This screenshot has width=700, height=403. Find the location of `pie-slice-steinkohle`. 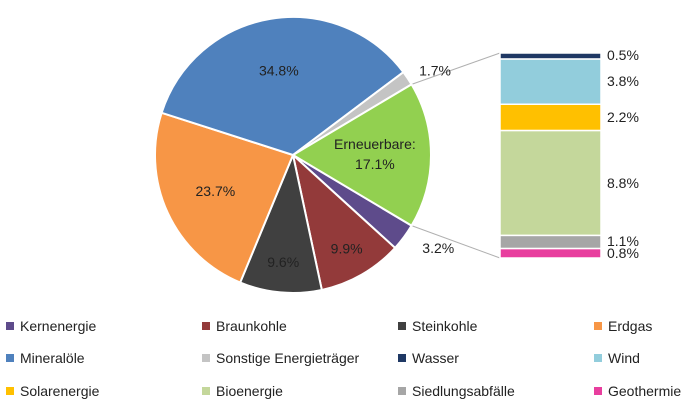

pie-slice-steinkohle is located at coordinates (281, 222).